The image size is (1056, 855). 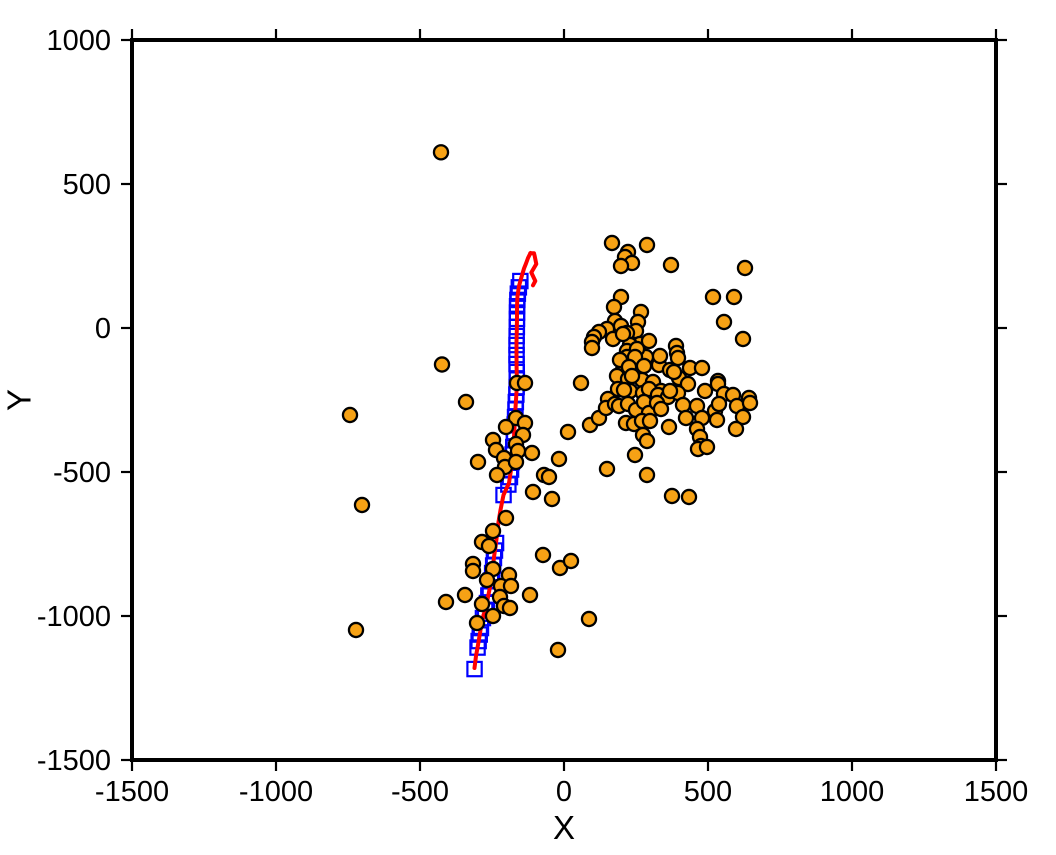 I want to click on svg-text: 1500, so click(x=996, y=792).